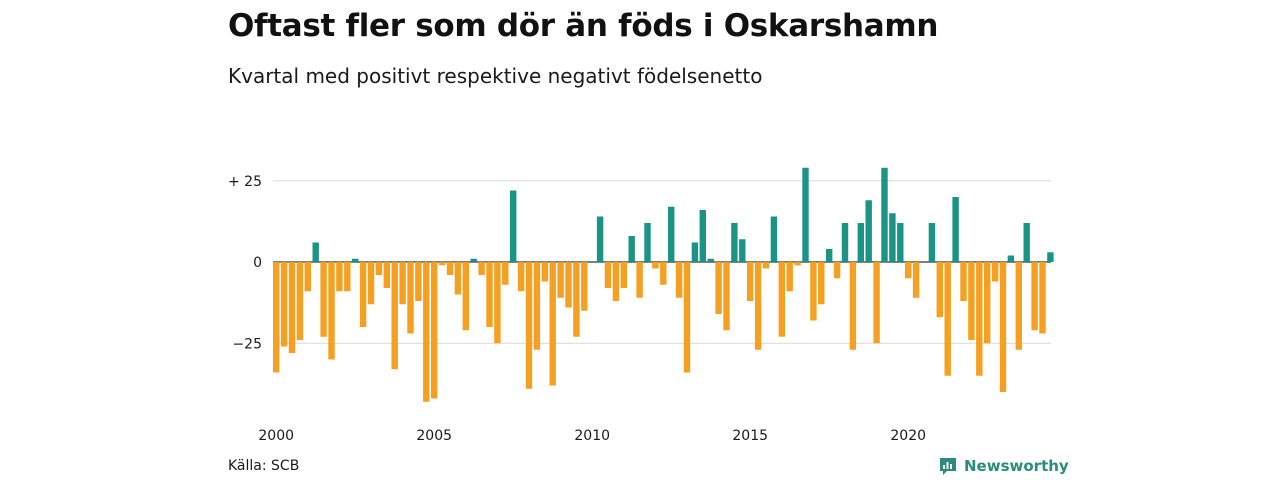  I want to click on x-tick-label: 2005, so click(434, 436).